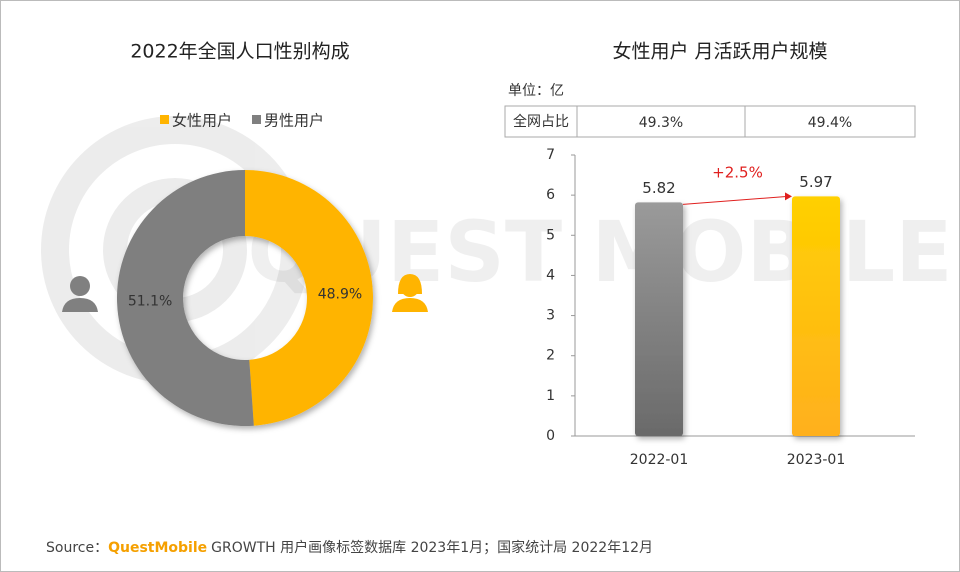  I want to click on male-icon, so click(80, 294).